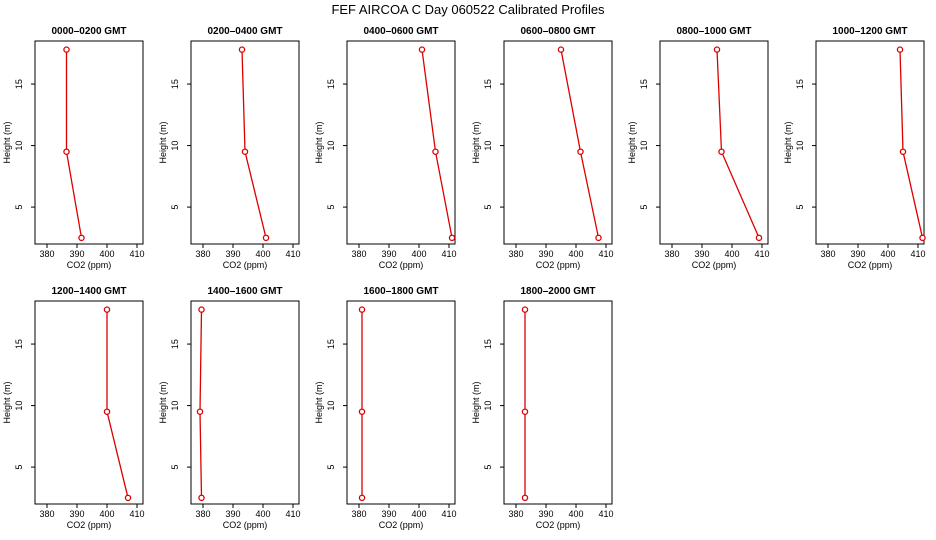 The image size is (936, 540). Describe the element at coordinates (400, 291) in the screenshot. I see `panel-title: 1600–1800 GMT` at that location.